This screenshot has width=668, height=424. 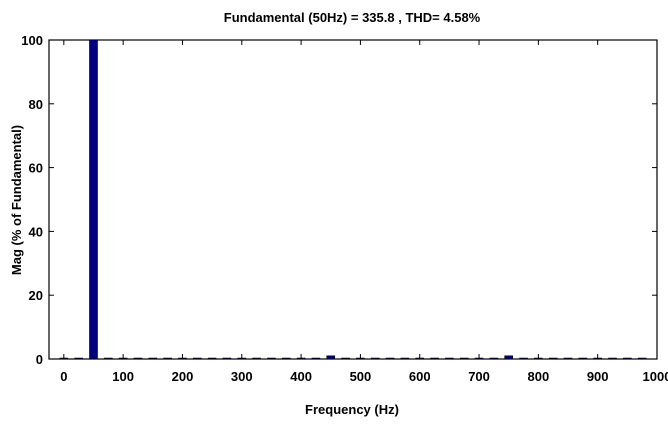 What do you see at coordinates (167, 358) in the screenshot?
I see `bar-175hz` at bounding box center [167, 358].